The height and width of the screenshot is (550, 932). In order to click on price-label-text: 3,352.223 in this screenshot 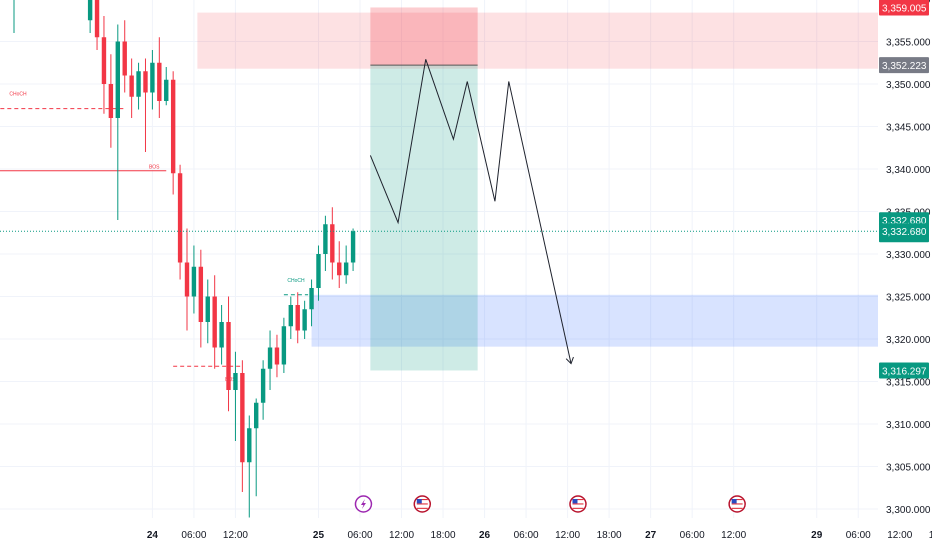, I will do `click(904, 66)`.